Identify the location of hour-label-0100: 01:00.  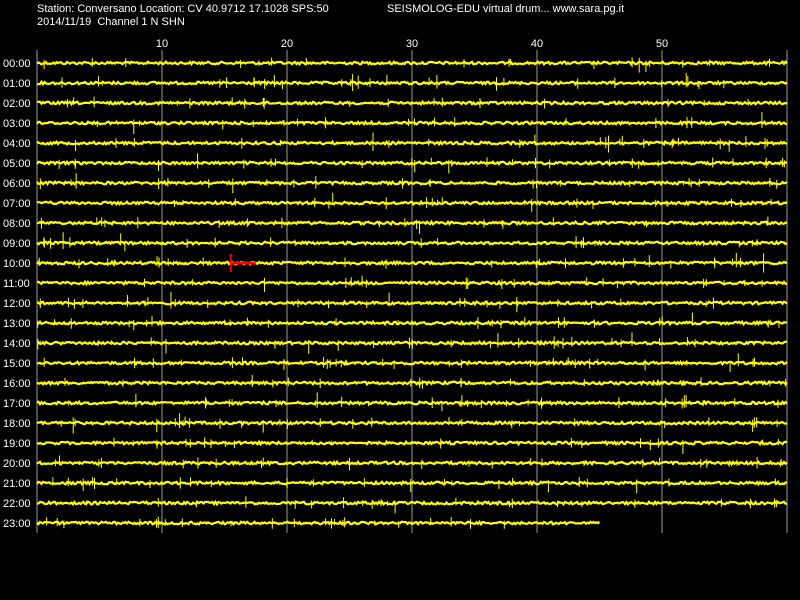
(17, 84).